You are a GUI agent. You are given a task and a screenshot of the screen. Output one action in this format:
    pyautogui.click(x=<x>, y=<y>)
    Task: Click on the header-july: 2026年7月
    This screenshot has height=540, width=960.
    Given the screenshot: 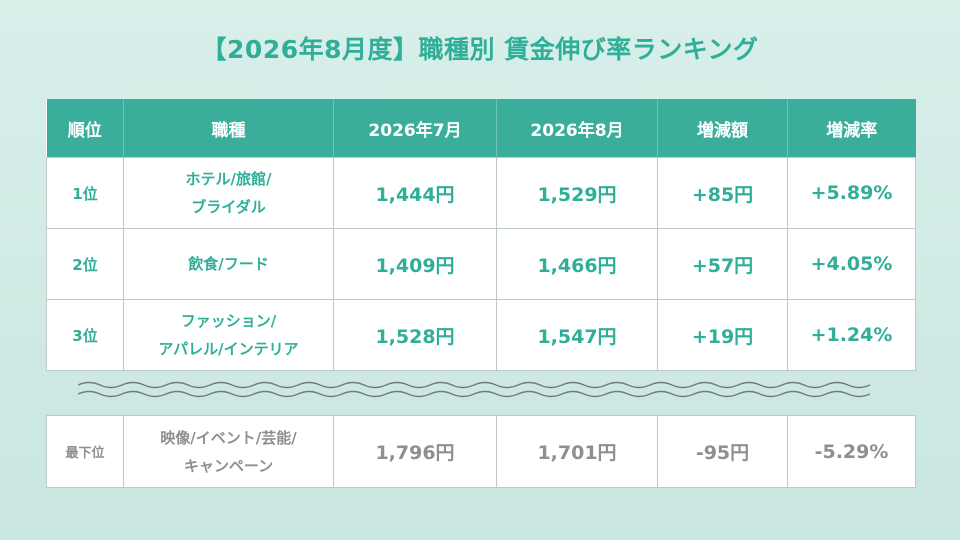 What is the action you would take?
    pyautogui.click(x=415, y=128)
    